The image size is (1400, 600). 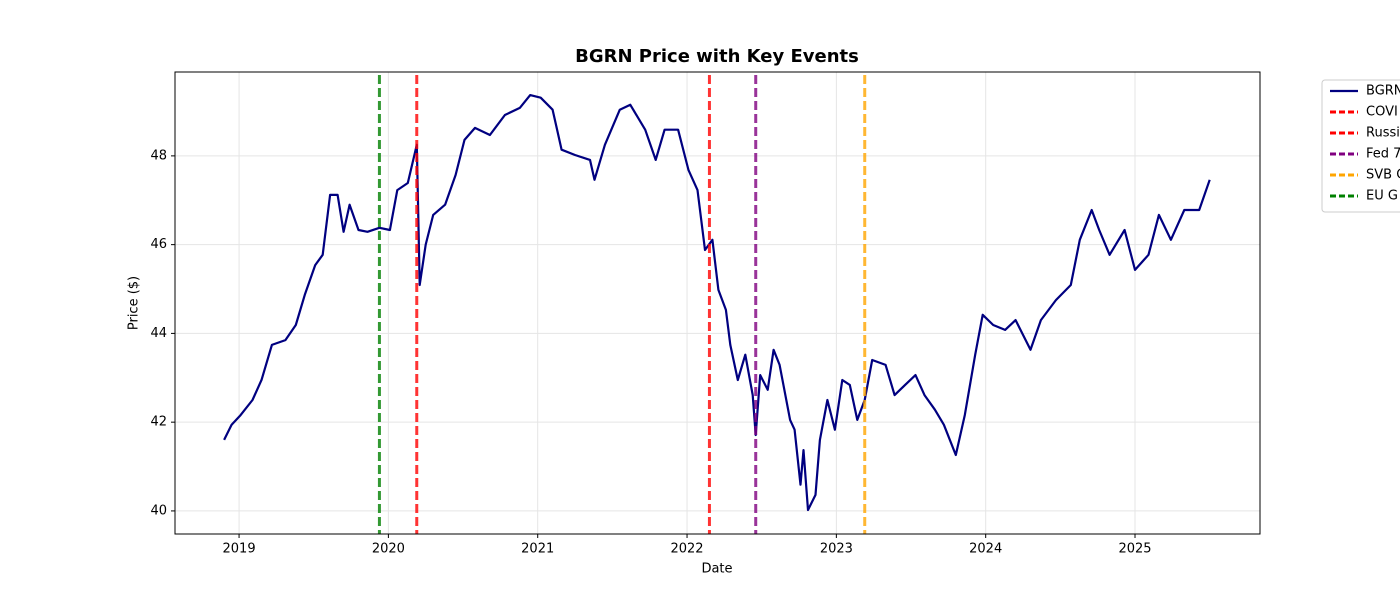 I want to click on y-tick-label: 42, so click(x=158, y=422).